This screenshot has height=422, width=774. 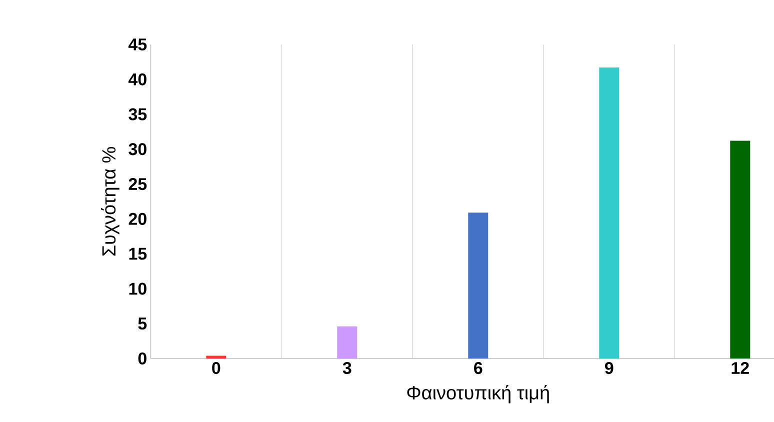 What do you see at coordinates (142, 358) in the screenshot?
I see `y-tick-label: 0` at bounding box center [142, 358].